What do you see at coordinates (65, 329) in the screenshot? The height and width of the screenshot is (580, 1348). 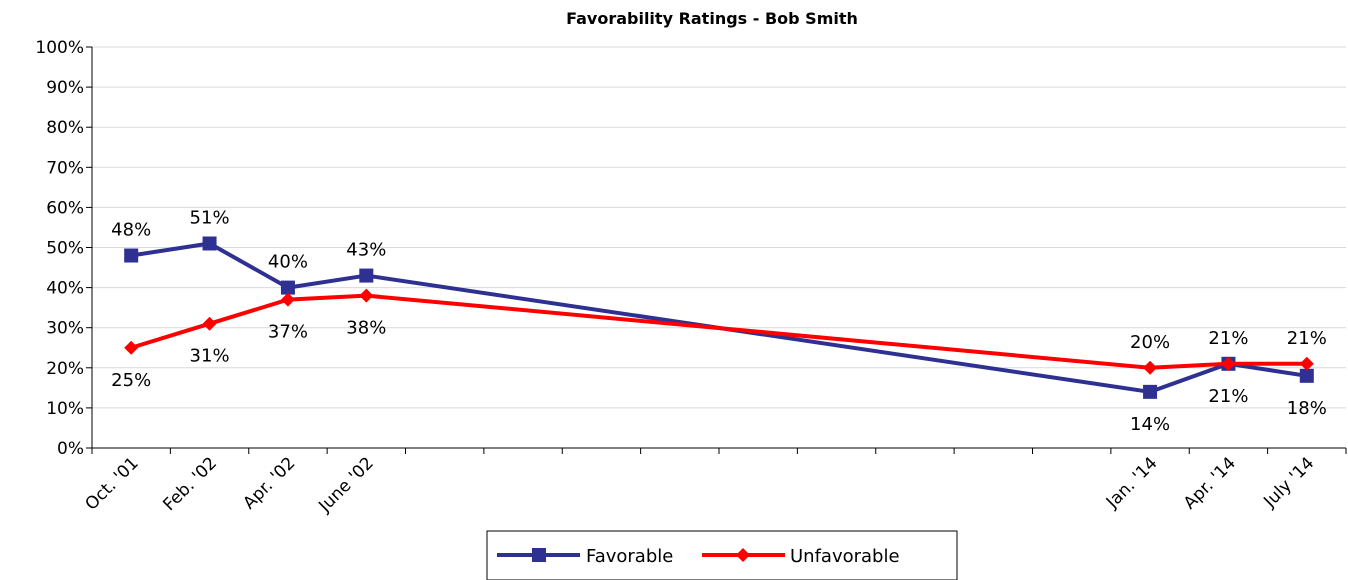 I see `y-tick-label: 30%` at bounding box center [65, 329].